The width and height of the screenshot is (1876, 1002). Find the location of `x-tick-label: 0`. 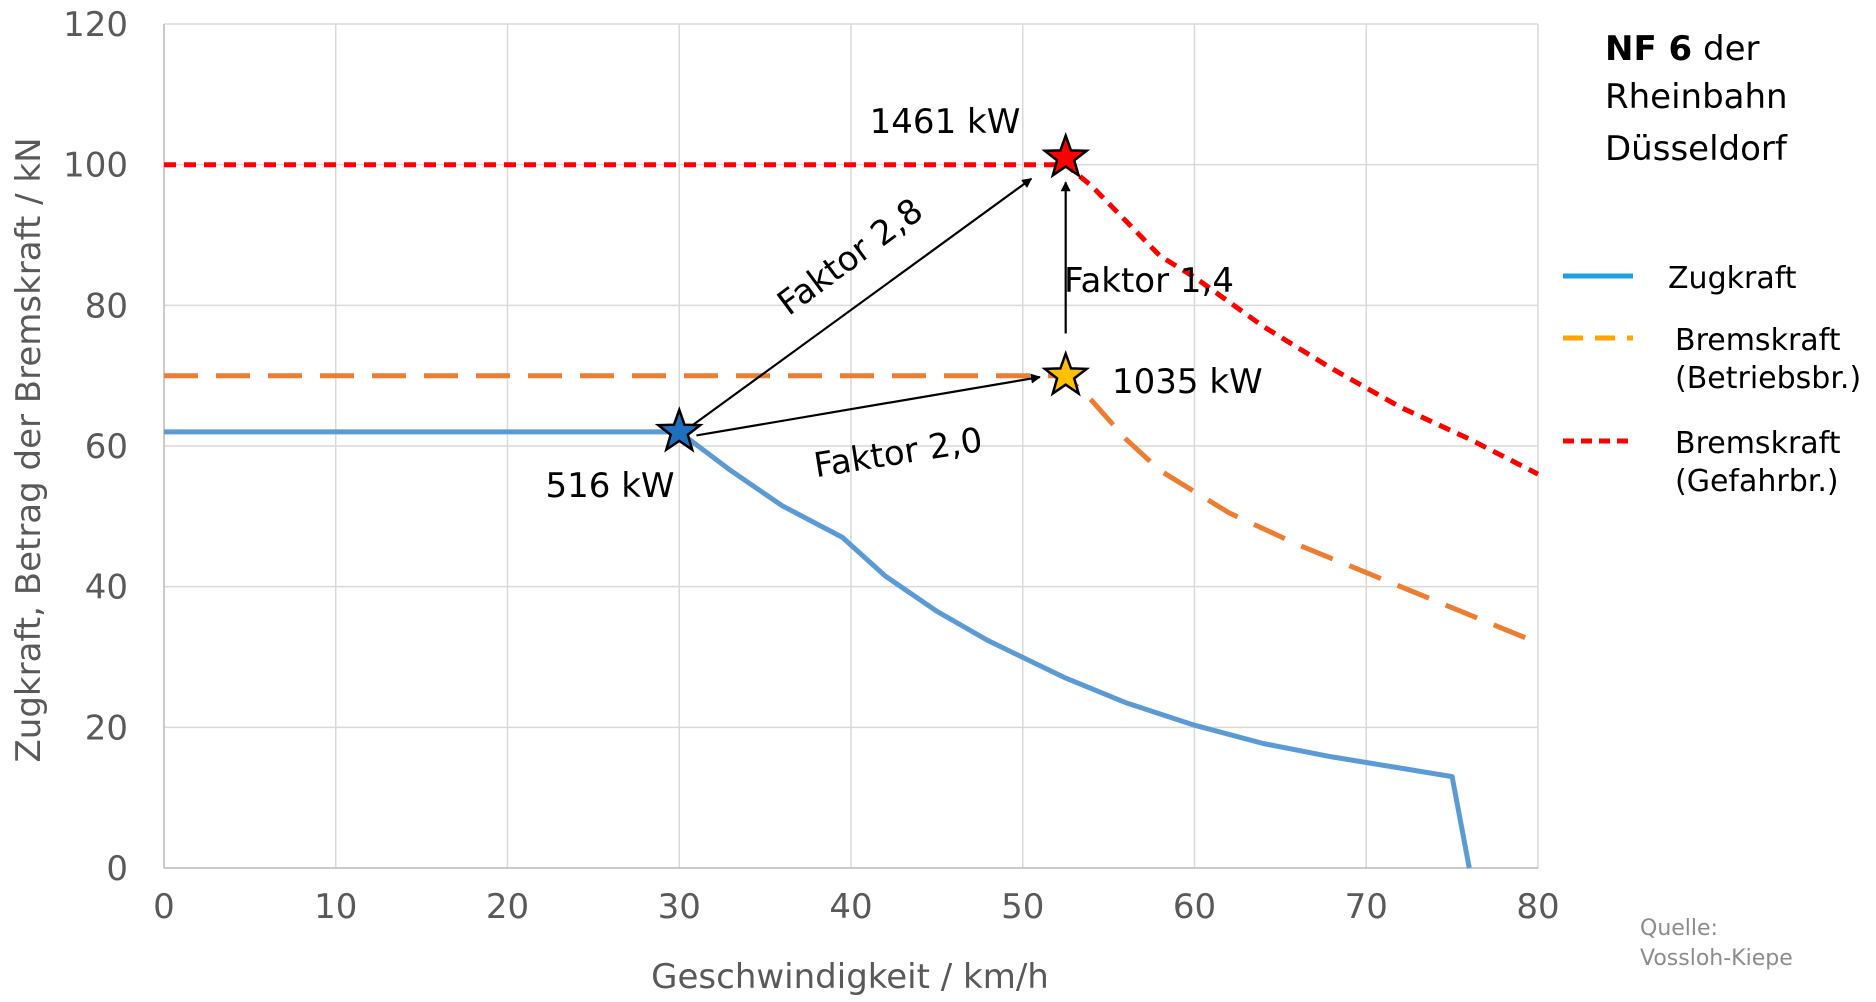

x-tick-label: 0 is located at coordinates (164, 907).